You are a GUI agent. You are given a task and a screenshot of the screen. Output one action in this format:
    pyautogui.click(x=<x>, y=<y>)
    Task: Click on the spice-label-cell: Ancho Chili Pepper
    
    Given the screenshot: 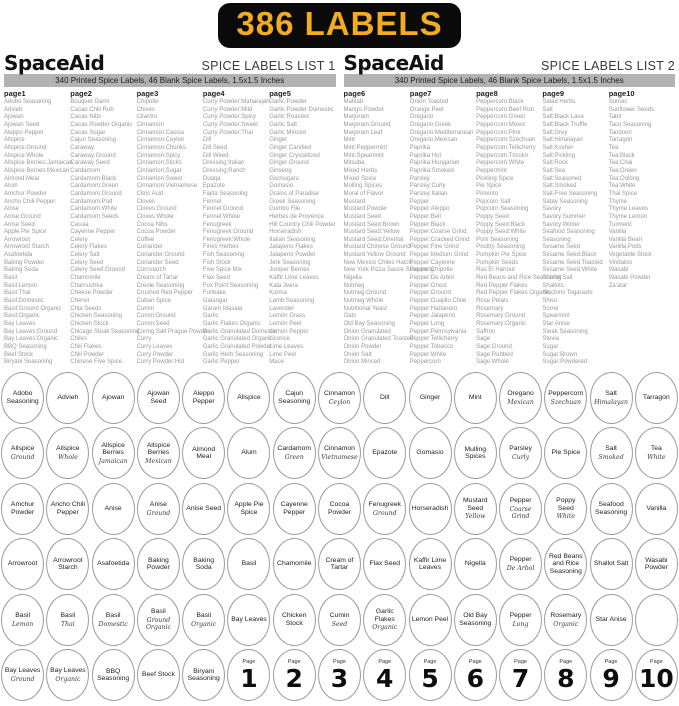 What is the action you would take?
    pyautogui.click(x=67, y=509)
    